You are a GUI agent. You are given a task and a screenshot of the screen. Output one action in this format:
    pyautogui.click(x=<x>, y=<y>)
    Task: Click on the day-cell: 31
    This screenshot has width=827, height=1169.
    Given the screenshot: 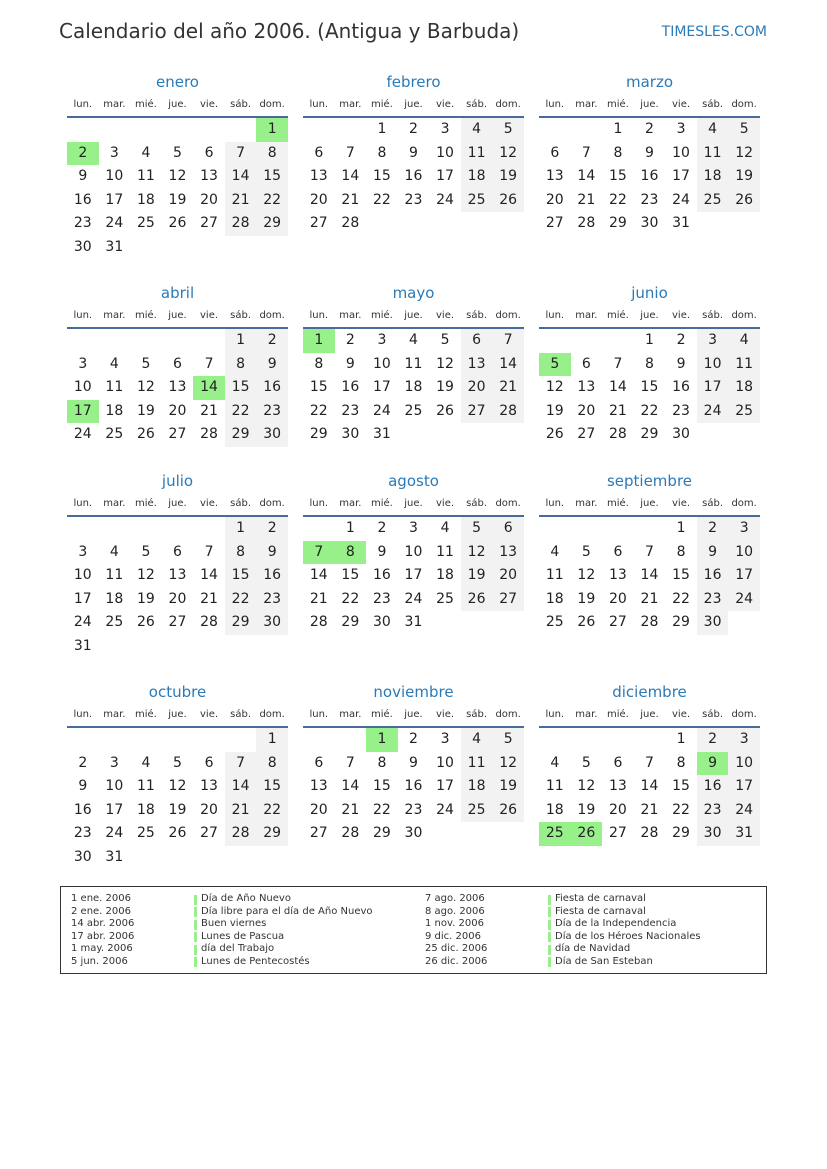 What is the action you would take?
    pyautogui.click(x=681, y=223)
    